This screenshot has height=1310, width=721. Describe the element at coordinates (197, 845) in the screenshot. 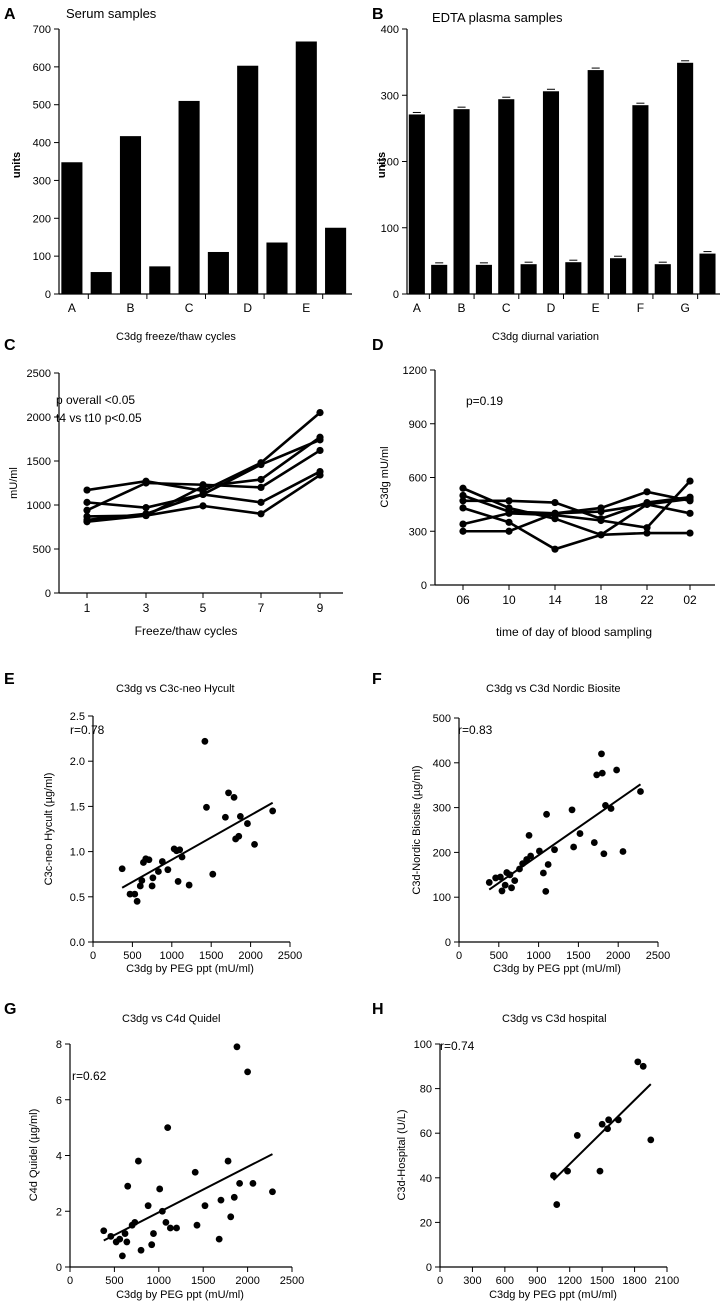

I see `regression-line` at that location.